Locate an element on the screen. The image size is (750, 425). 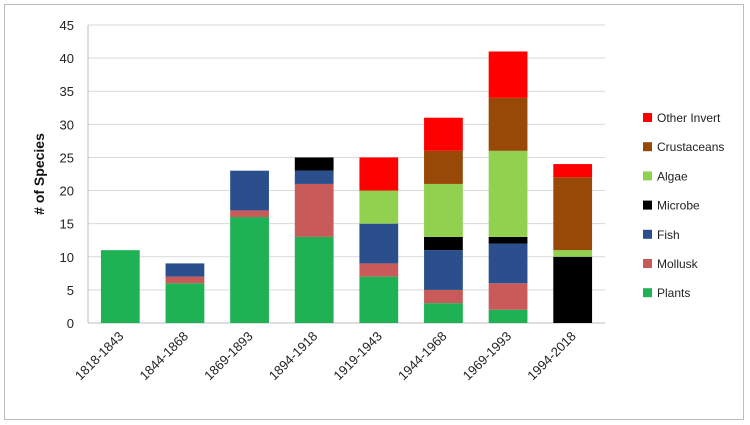
bar-algae-1994-2018 is located at coordinates (573, 253).